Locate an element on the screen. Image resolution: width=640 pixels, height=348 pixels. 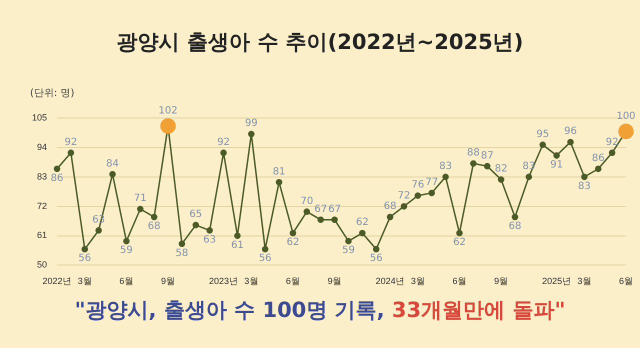
data-label: 100 is located at coordinates (626, 116).